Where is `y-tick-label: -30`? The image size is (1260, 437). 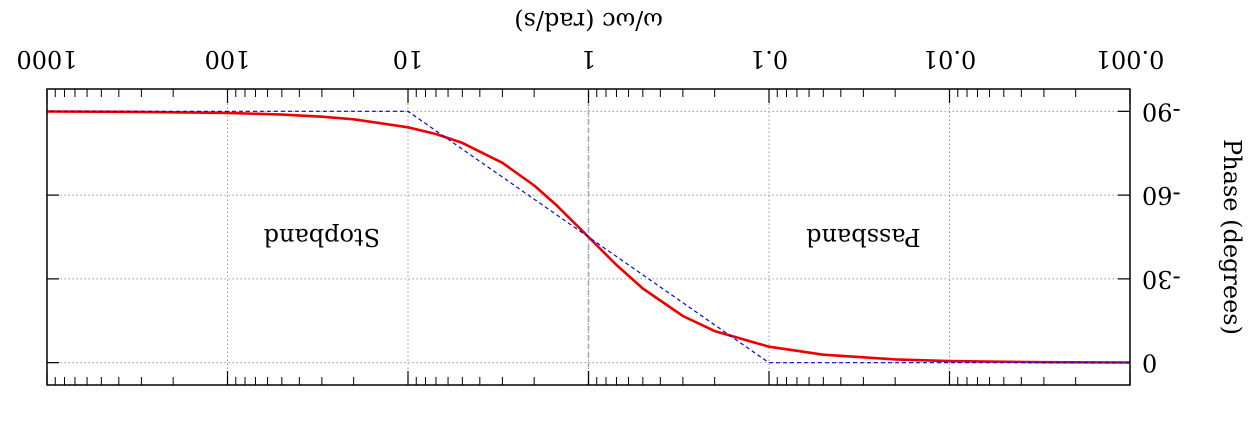 y-tick-label: -30 is located at coordinates (1161, 279).